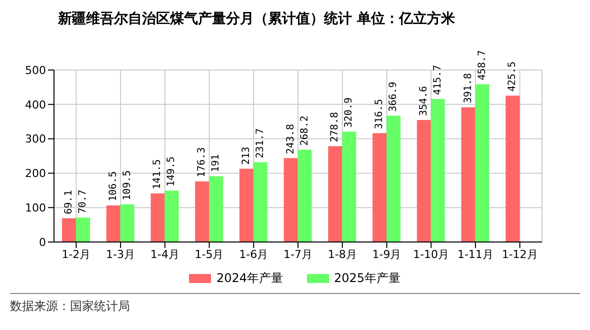 This screenshot has height=330, width=590. What do you see at coordinates (482, 65) in the screenshot?
I see `data-label: 458.7` at bounding box center [482, 65].